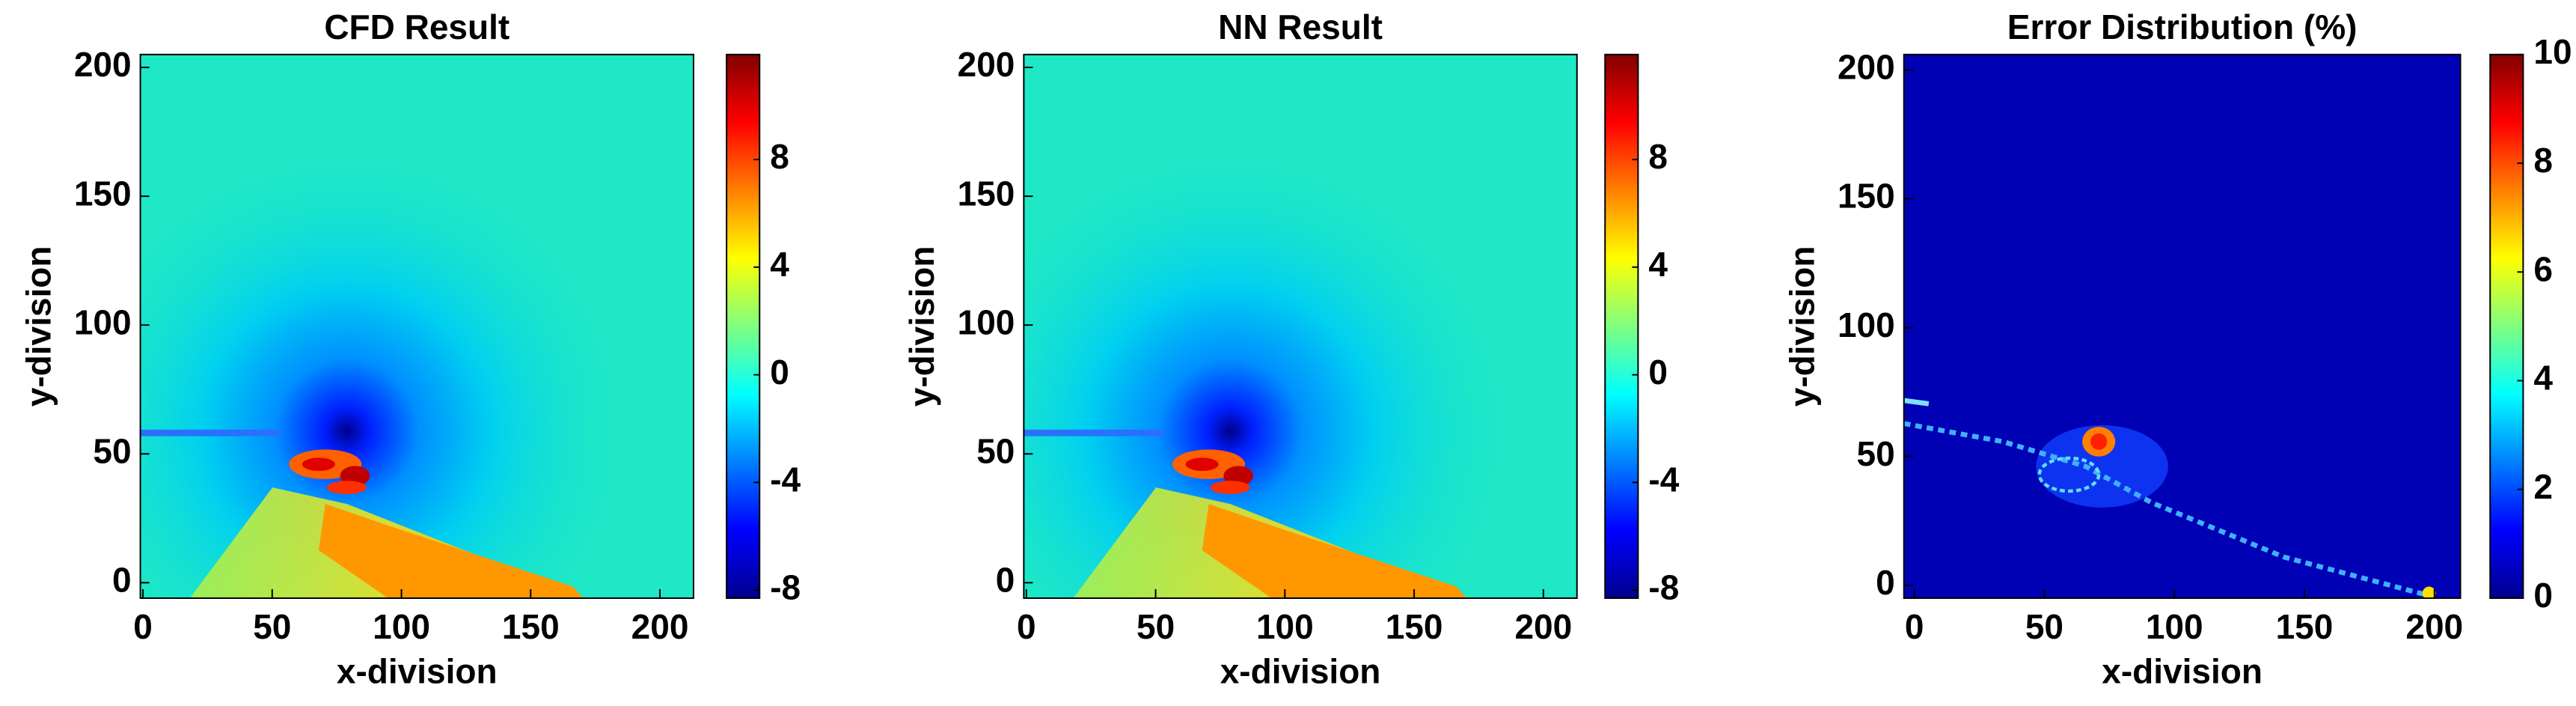  Describe the element at coordinates (2543, 268) in the screenshot. I see `colorbar-tick-label: 6` at that location.